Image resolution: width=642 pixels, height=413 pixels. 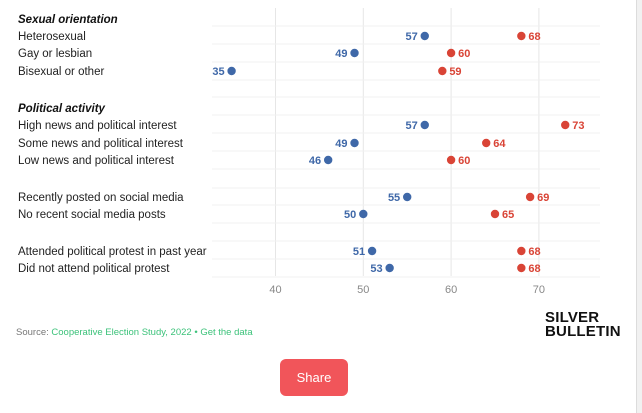 I want to click on row-label: Bisexual or other, so click(x=61, y=72).